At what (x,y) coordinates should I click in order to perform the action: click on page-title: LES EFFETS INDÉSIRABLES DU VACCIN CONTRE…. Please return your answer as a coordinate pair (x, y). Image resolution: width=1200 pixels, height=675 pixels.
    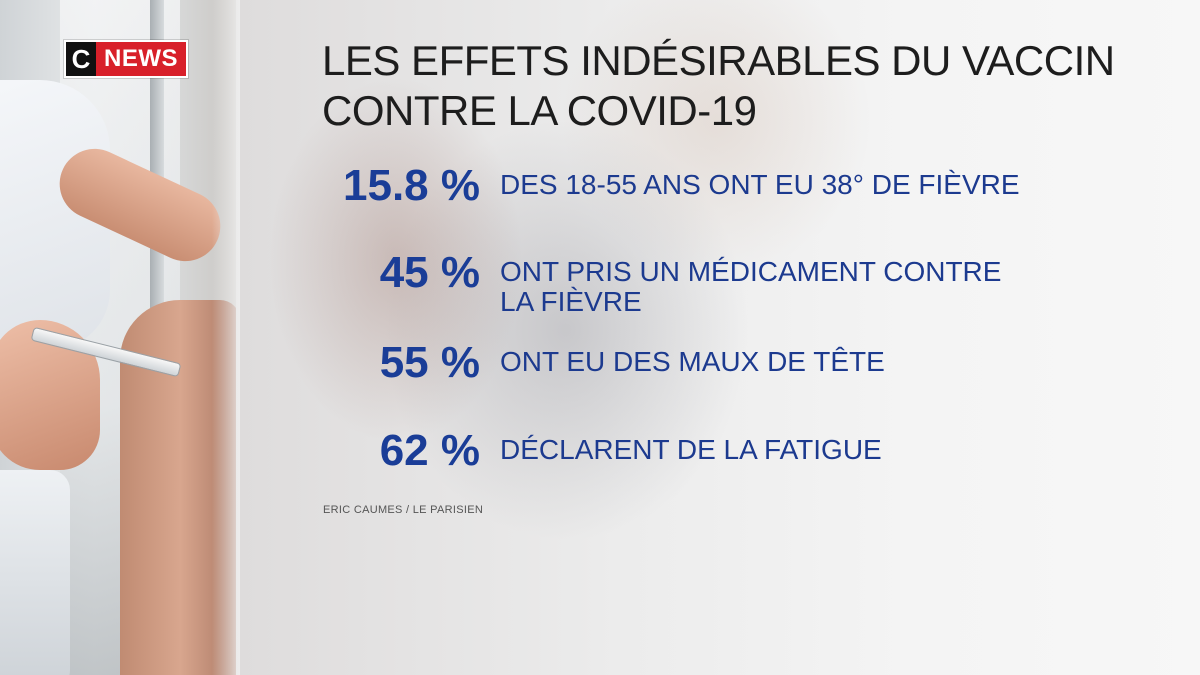
    Looking at the image, I should click on (742, 86).